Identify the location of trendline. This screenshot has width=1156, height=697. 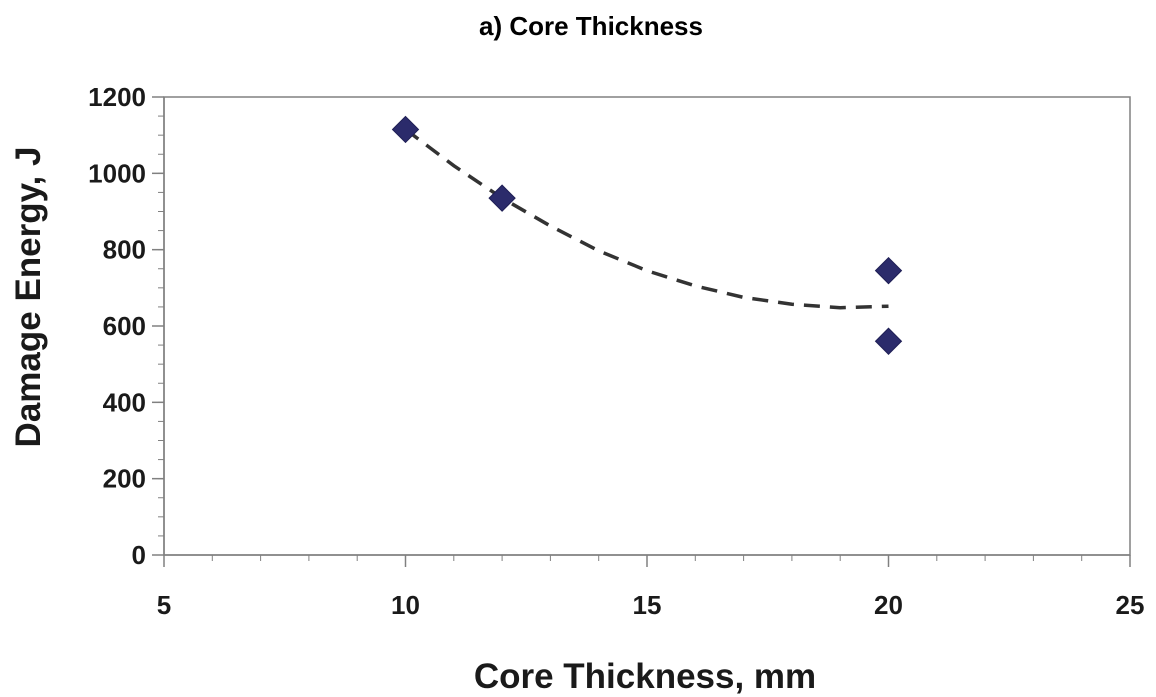
(646, 219).